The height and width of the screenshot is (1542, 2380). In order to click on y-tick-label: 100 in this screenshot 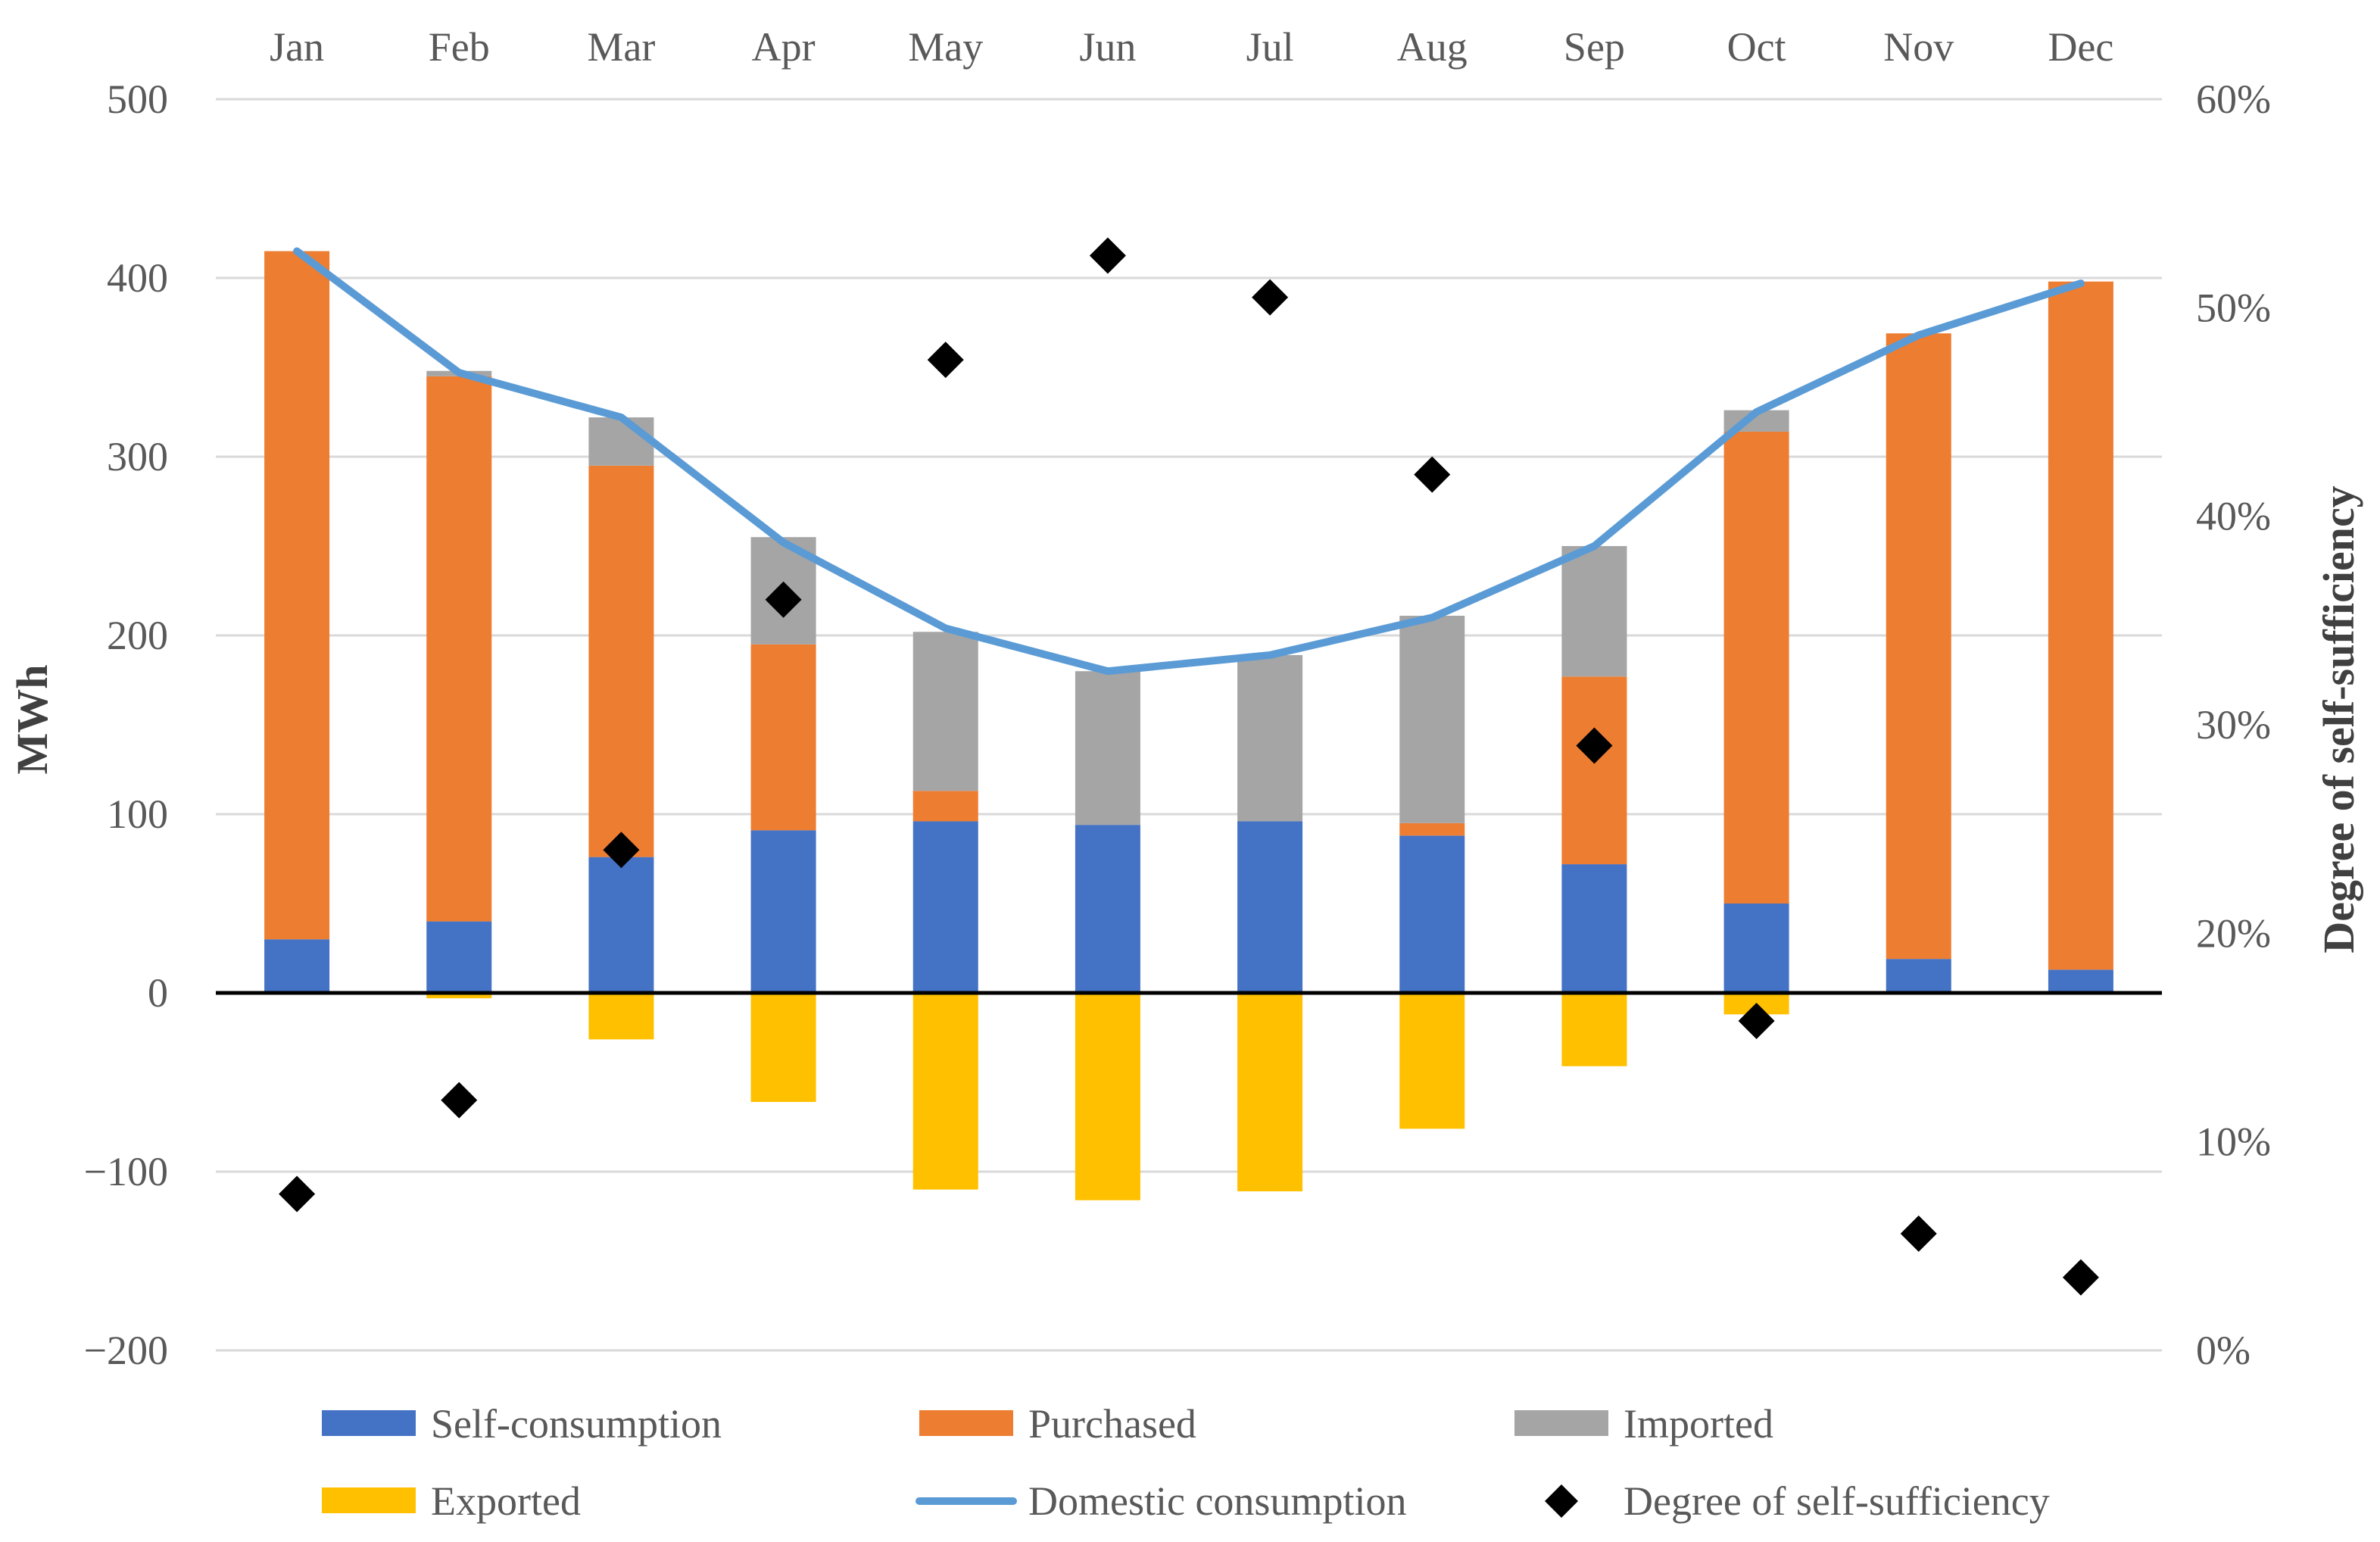, I will do `click(137, 814)`.